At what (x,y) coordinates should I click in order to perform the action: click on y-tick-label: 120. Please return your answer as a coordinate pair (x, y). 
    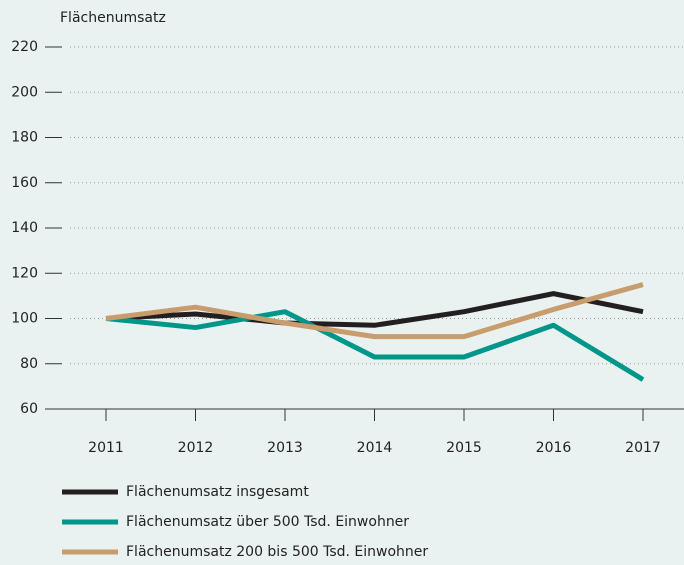
    Looking at the image, I should click on (24, 273).